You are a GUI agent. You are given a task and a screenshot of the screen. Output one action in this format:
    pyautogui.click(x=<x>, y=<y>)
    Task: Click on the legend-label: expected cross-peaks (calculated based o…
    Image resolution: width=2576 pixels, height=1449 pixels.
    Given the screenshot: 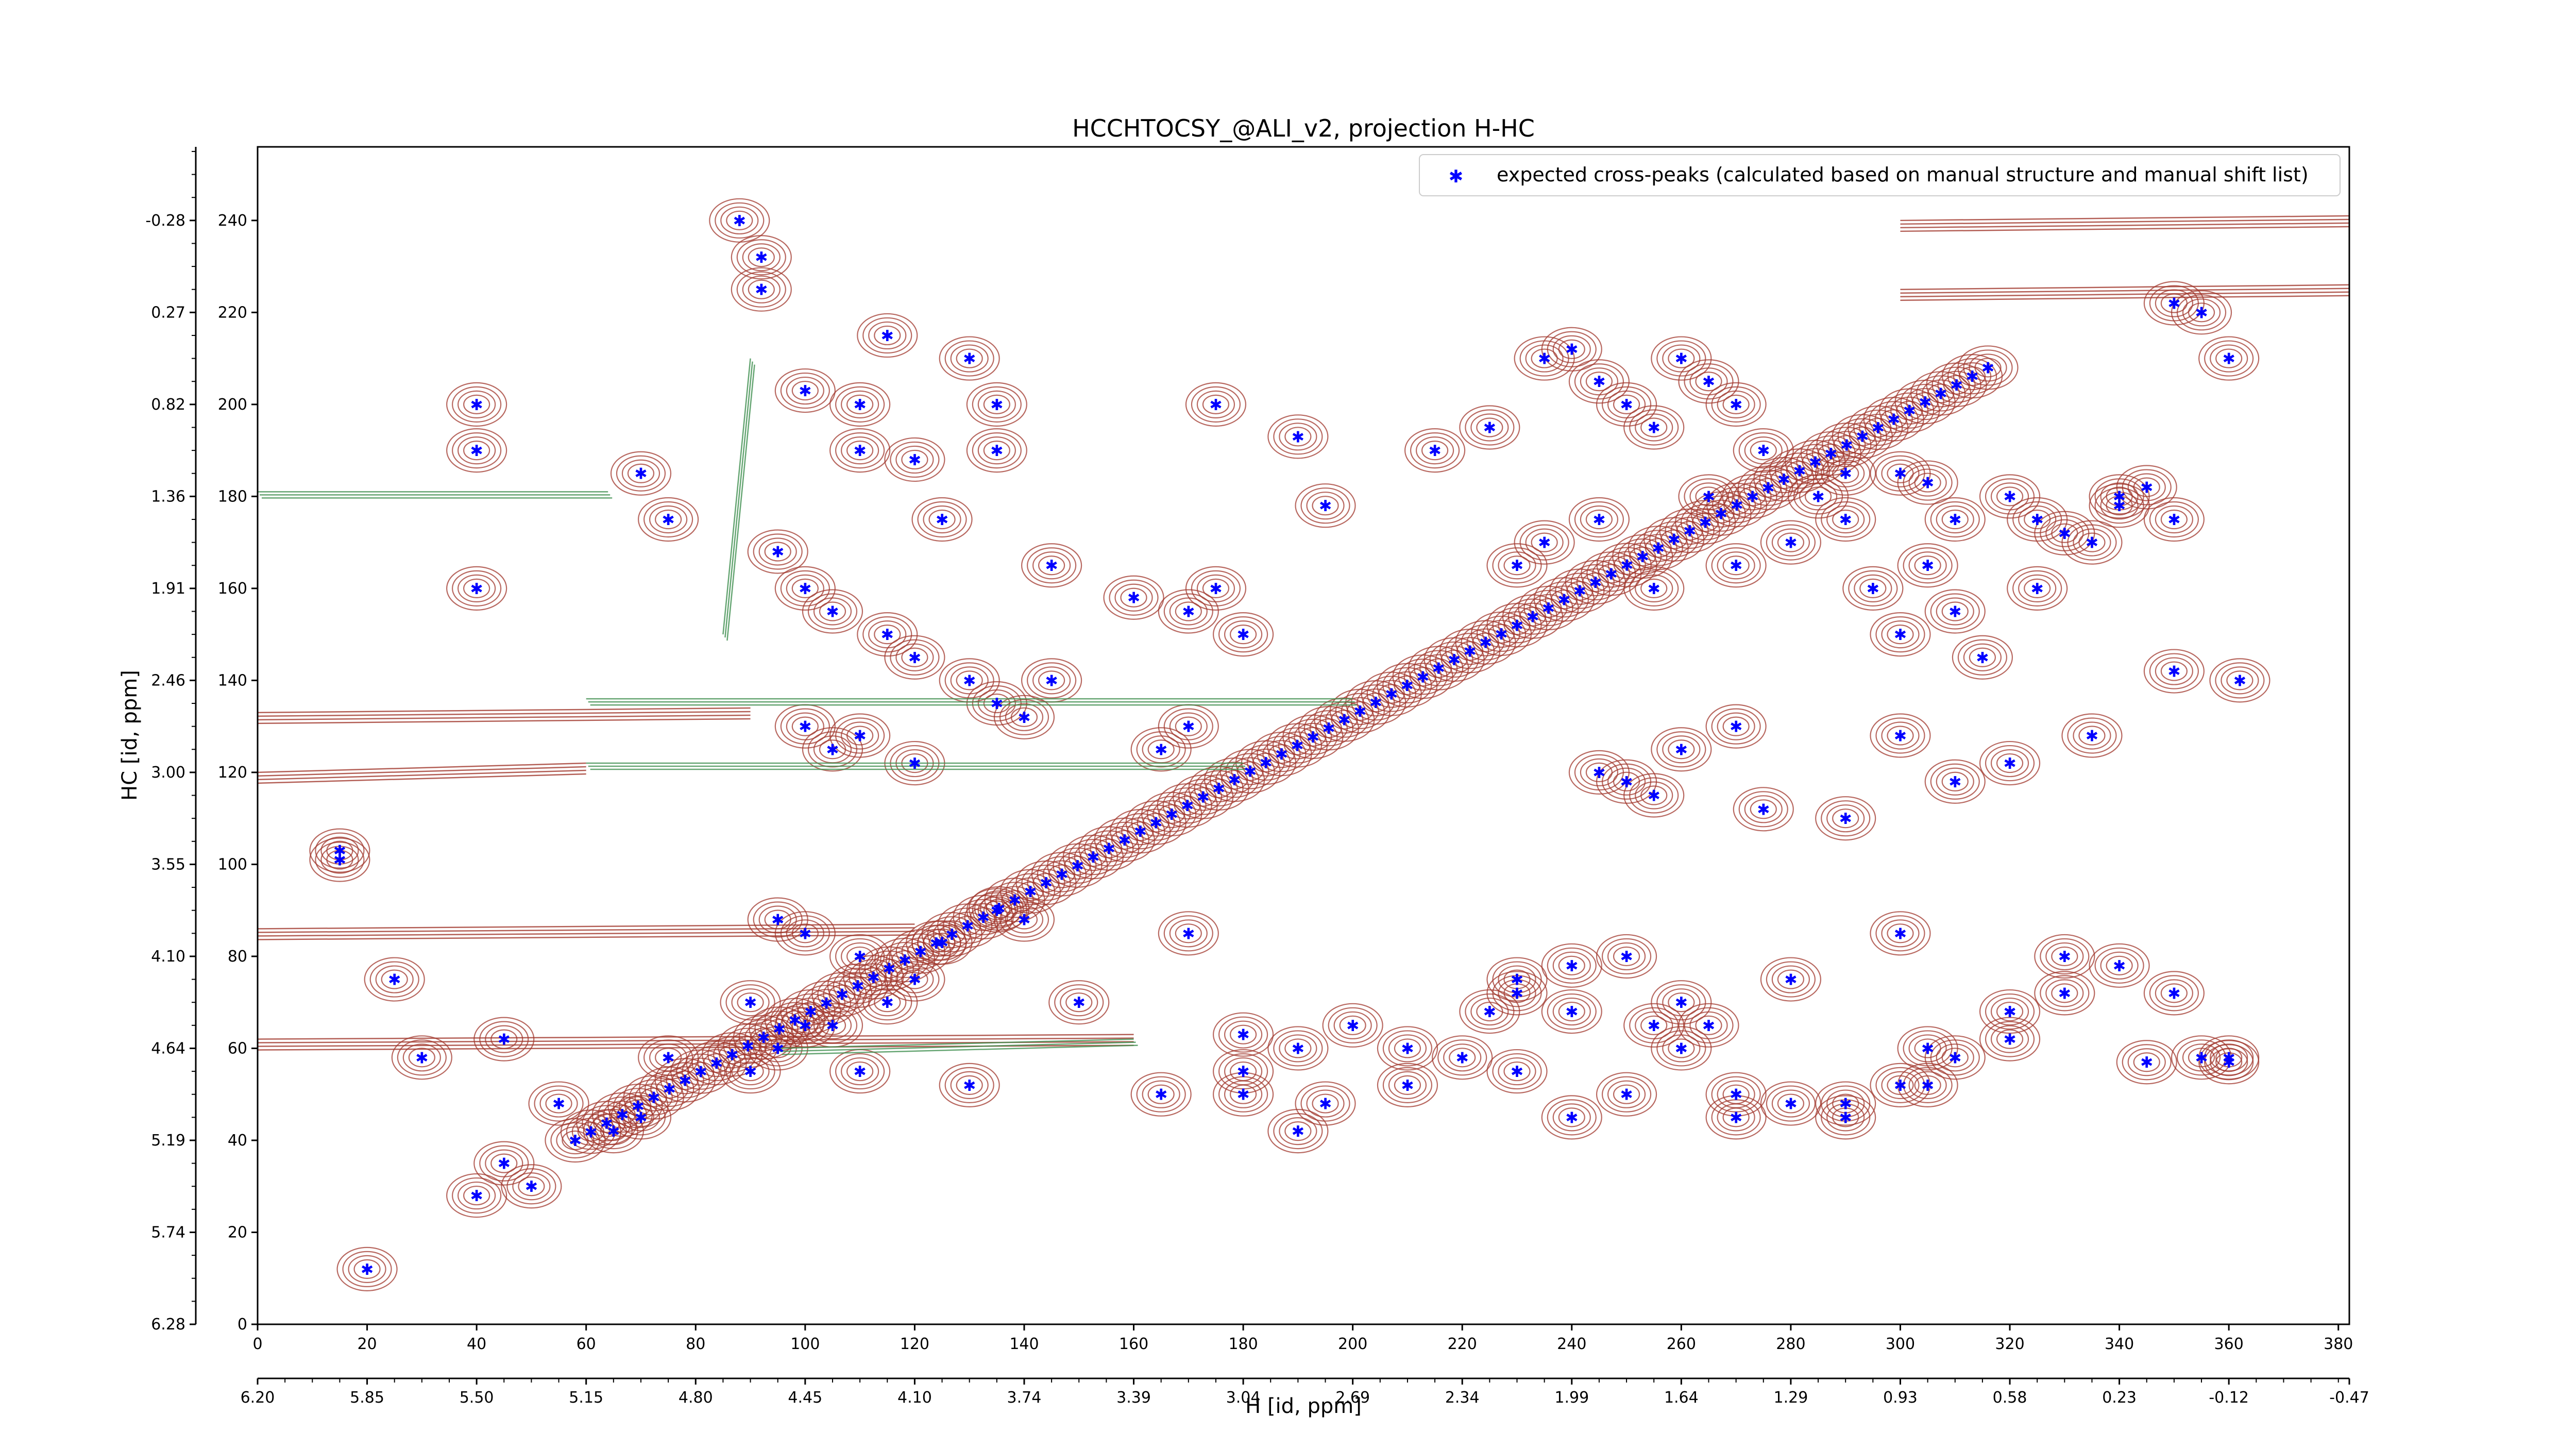 What is the action you would take?
    pyautogui.click(x=1903, y=174)
    